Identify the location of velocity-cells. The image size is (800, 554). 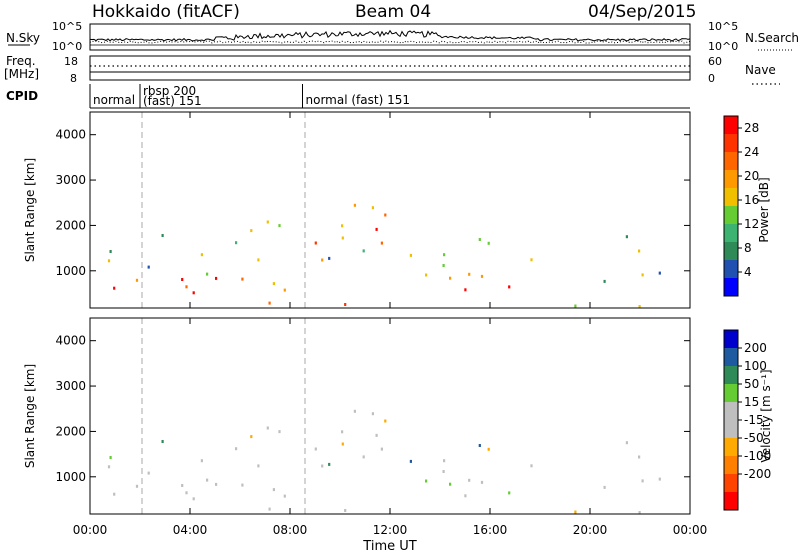
(384, 461).